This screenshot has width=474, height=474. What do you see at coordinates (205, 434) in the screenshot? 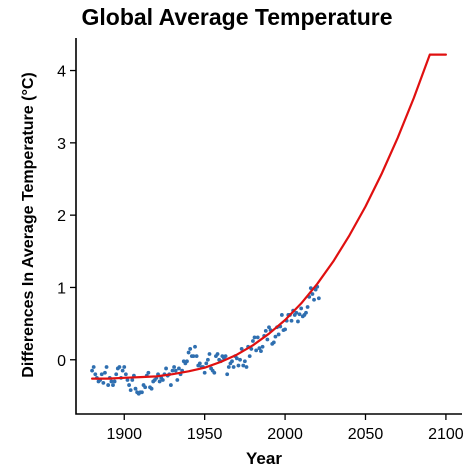
I see `x-tick-label: 1950` at bounding box center [205, 434].